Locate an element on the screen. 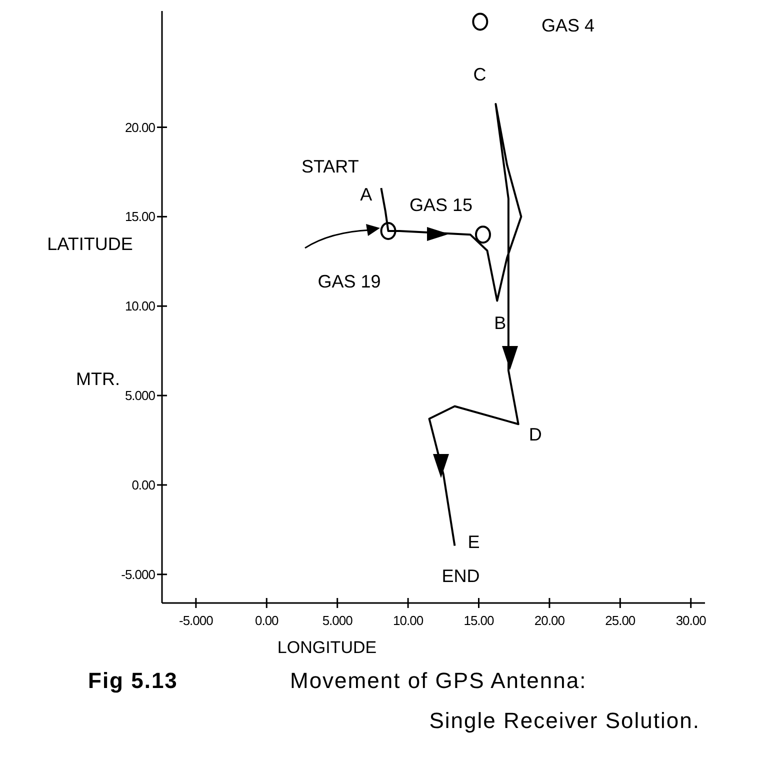  x-tick-label: 15.00 is located at coordinates (479, 620).